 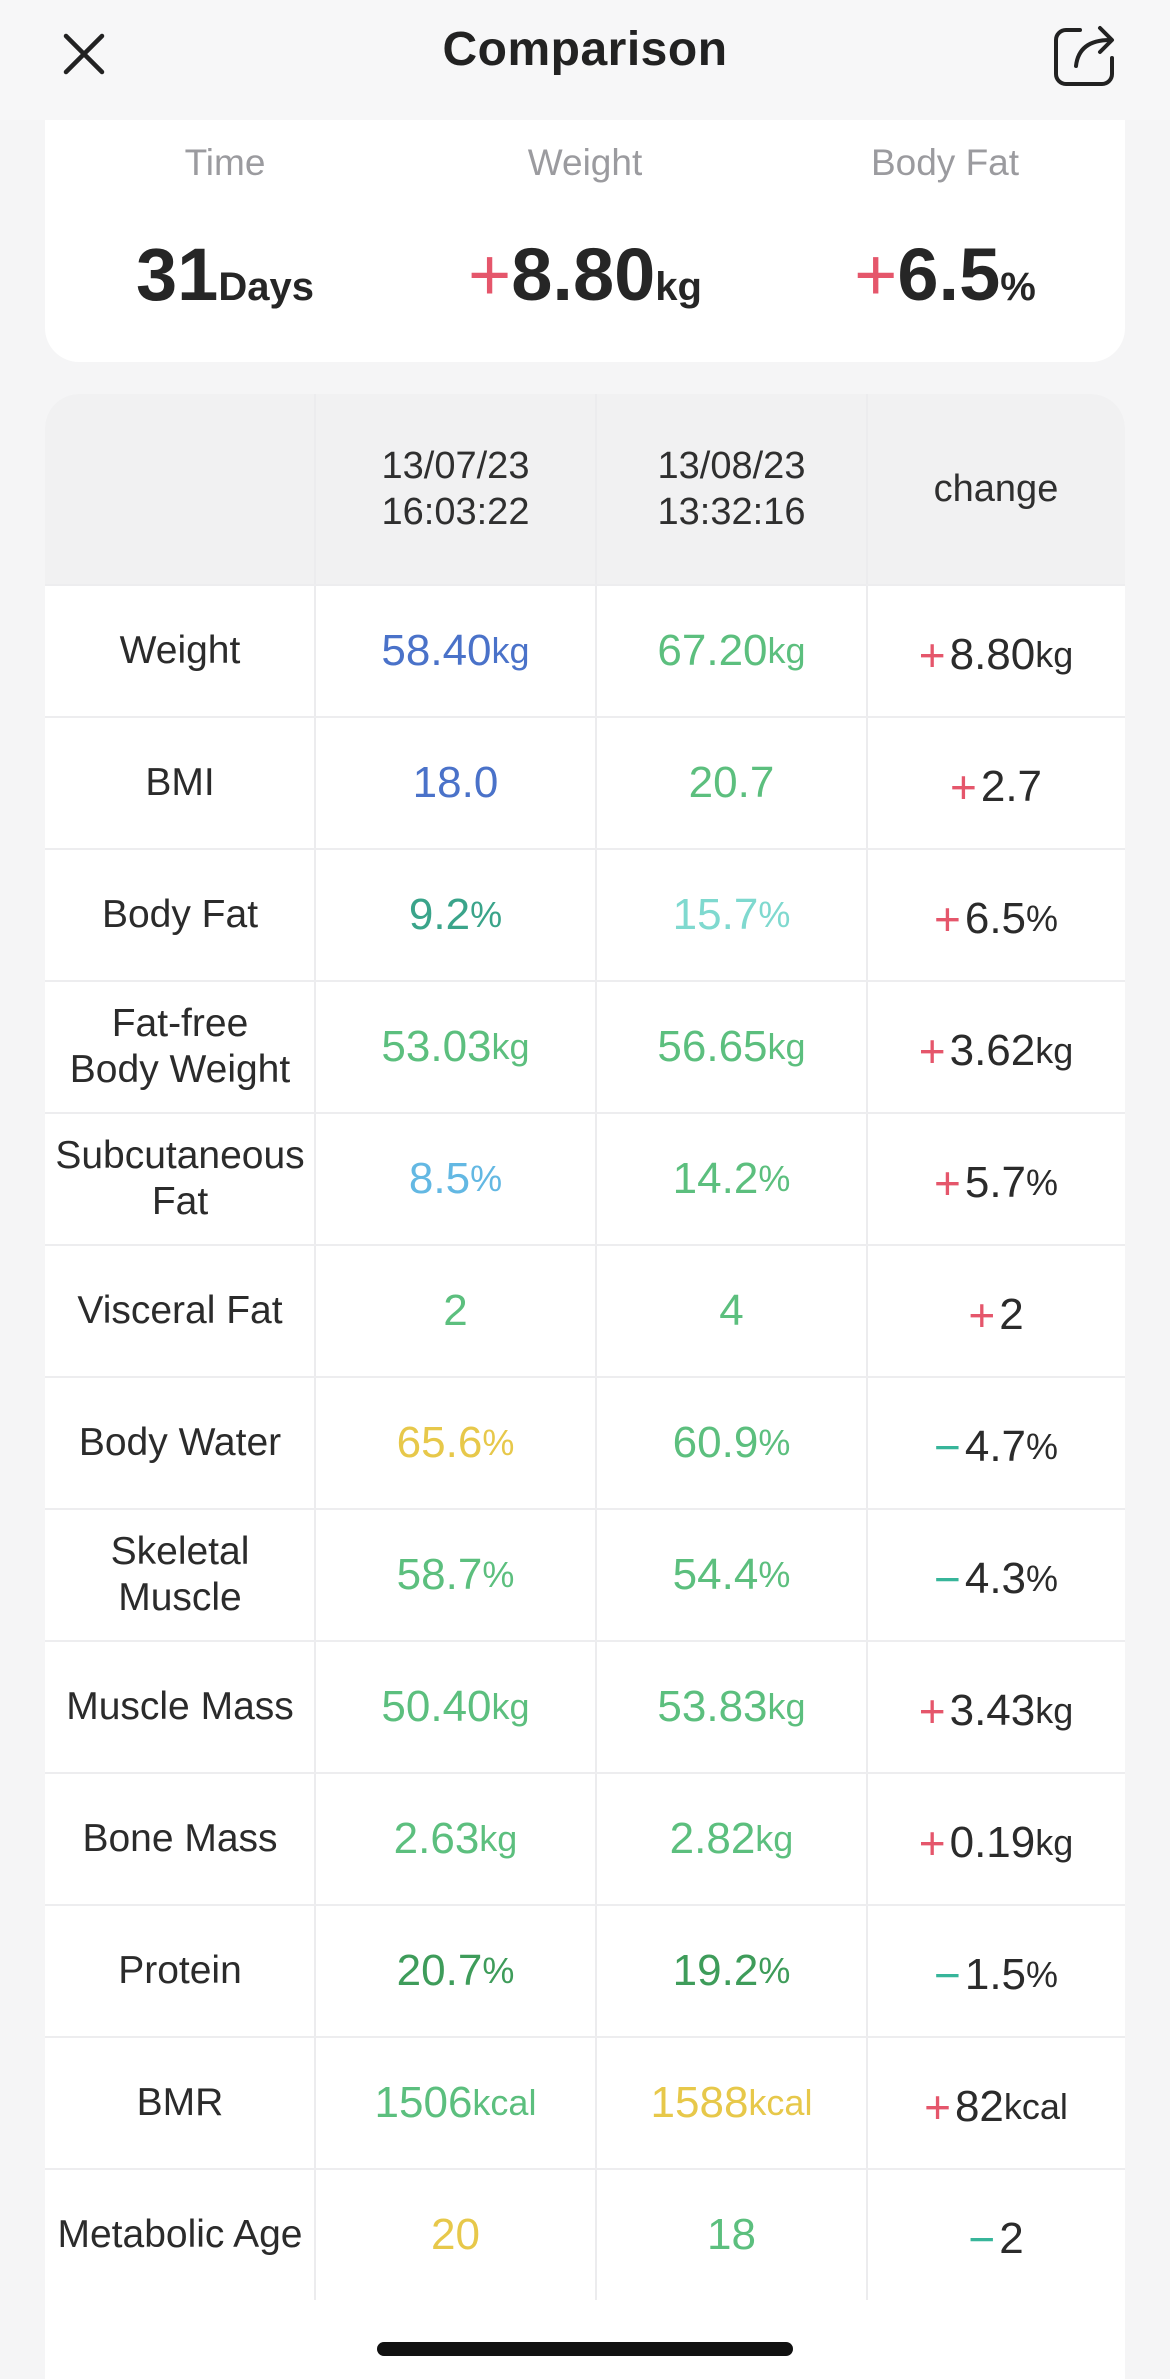 What do you see at coordinates (731, 1310) in the screenshot?
I see `value-second: 4` at bounding box center [731, 1310].